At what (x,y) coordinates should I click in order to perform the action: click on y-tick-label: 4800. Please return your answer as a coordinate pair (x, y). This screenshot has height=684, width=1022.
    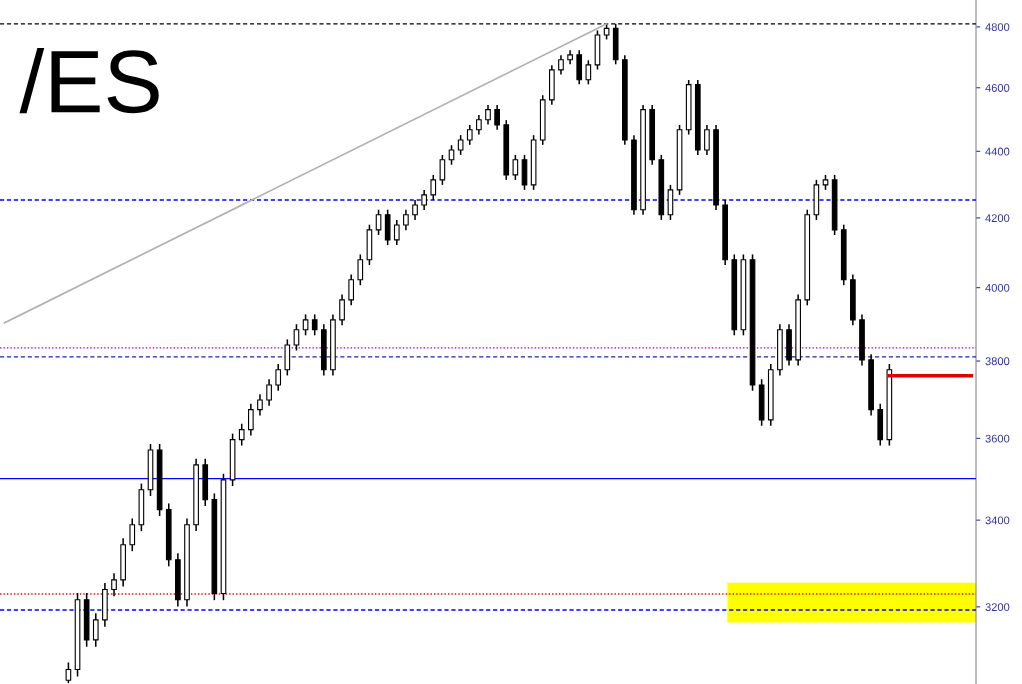
    Looking at the image, I should click on (997, 27).